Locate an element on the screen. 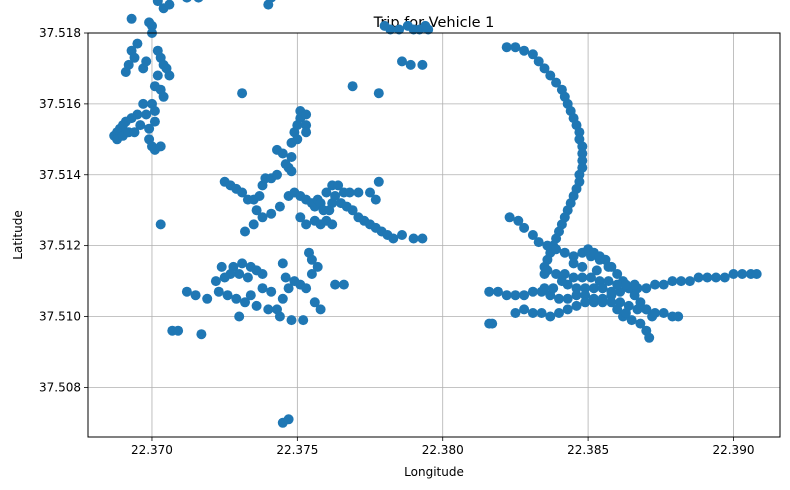 The width and height of the screenshot is (790, 490). y-tick-label: 37.516 is located at coordinates (60, 104).